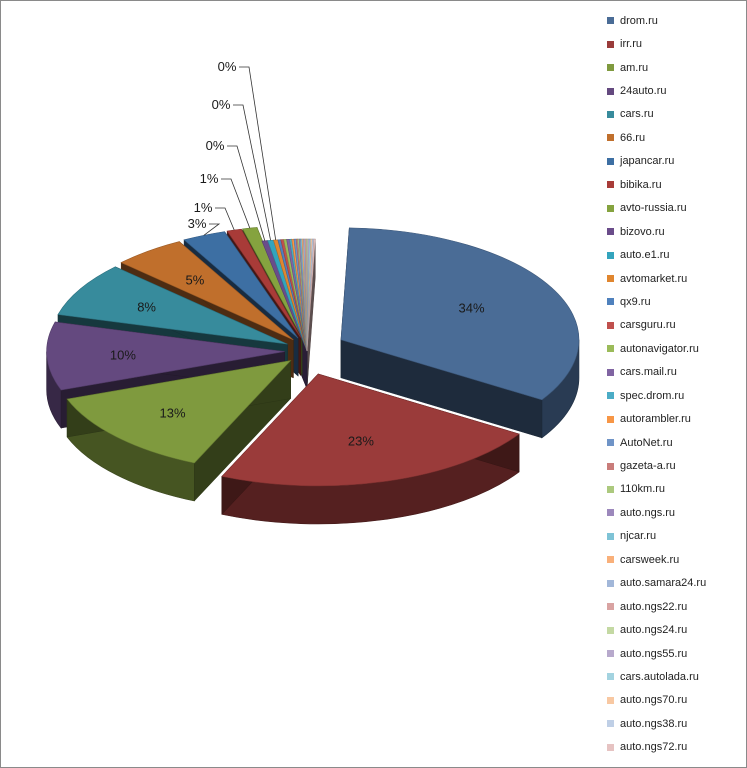  What do you see at coordinates (652, 395) in the screenshot?
I see `legend-label: spec.drom.ru` at bounding box center [652, 395].